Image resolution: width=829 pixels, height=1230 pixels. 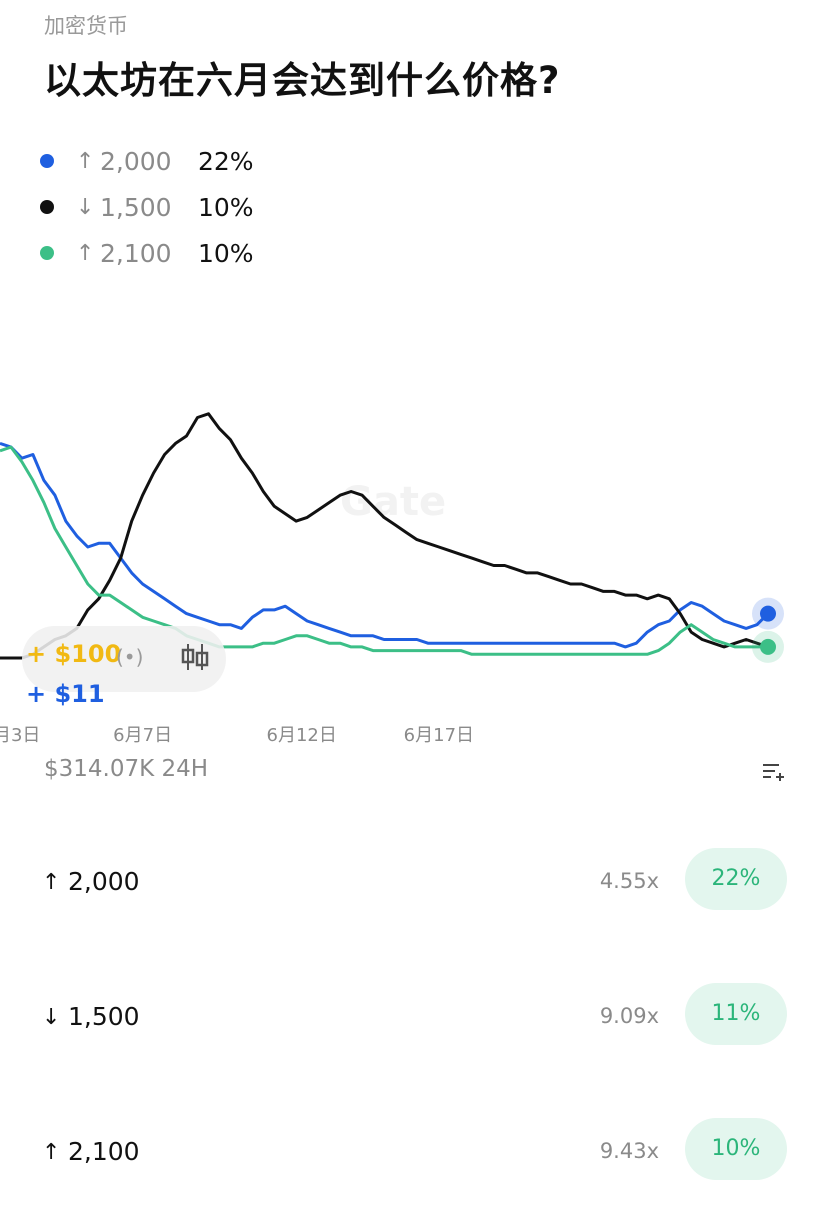 What do you see at coordinates (393, 502) in the screenshot?
I see `chart-watermark: Gate` at bounding box center [393, 502].